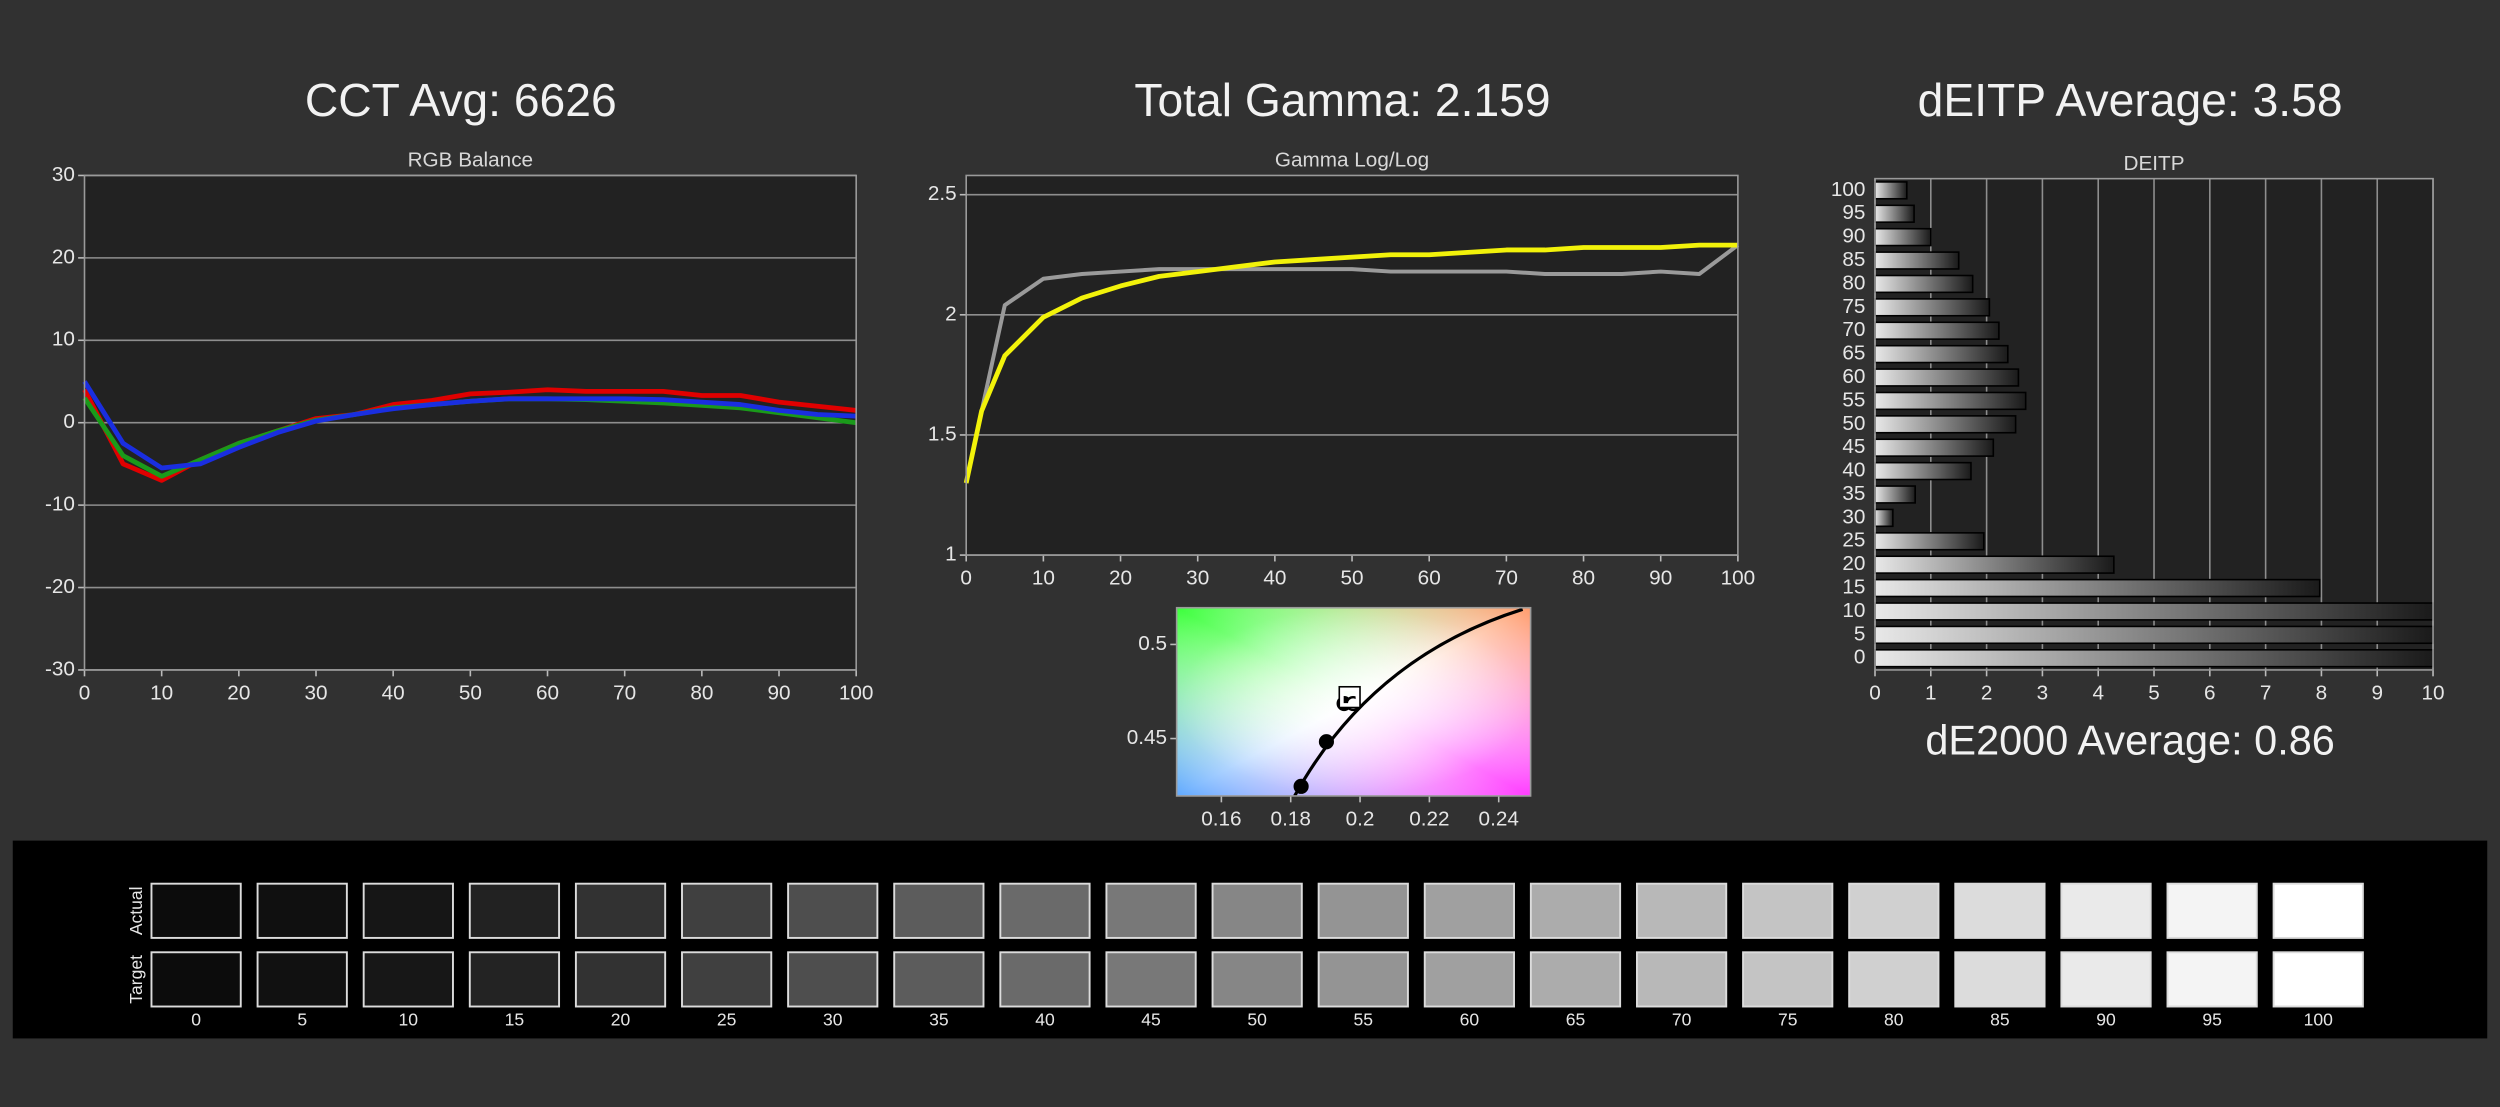 The height and width of the screenshot is (1107, 2500). Describe the element at coordinates (393, 692) in the screenshot. I see `x-tick-label: 40` at that location.